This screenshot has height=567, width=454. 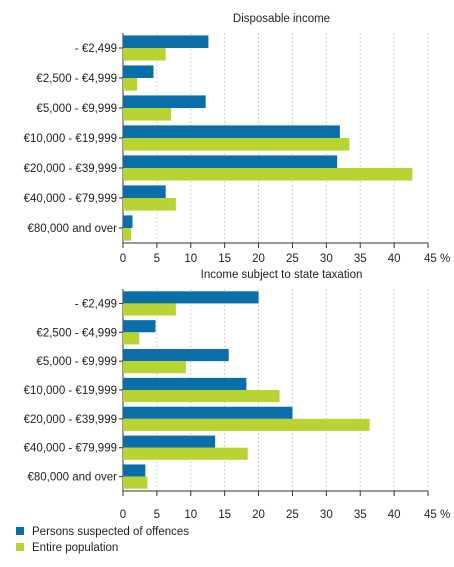 What do you see at coordinates (70, 420) in the screenshot?
I see `chart-2-category-label: €20,000 - €39,999` at bounding box center [70, 420].